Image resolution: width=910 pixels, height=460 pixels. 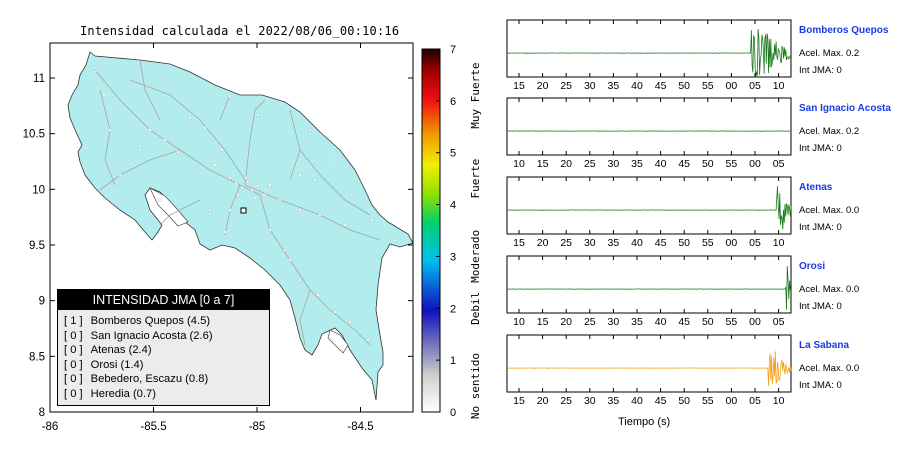 What do you see at coordinates (166, 379) in the screenshot?
I see `legend-station-item: [ 0 ] Bebedero, Escazu (0.8)` at bounding box center [166, 379].